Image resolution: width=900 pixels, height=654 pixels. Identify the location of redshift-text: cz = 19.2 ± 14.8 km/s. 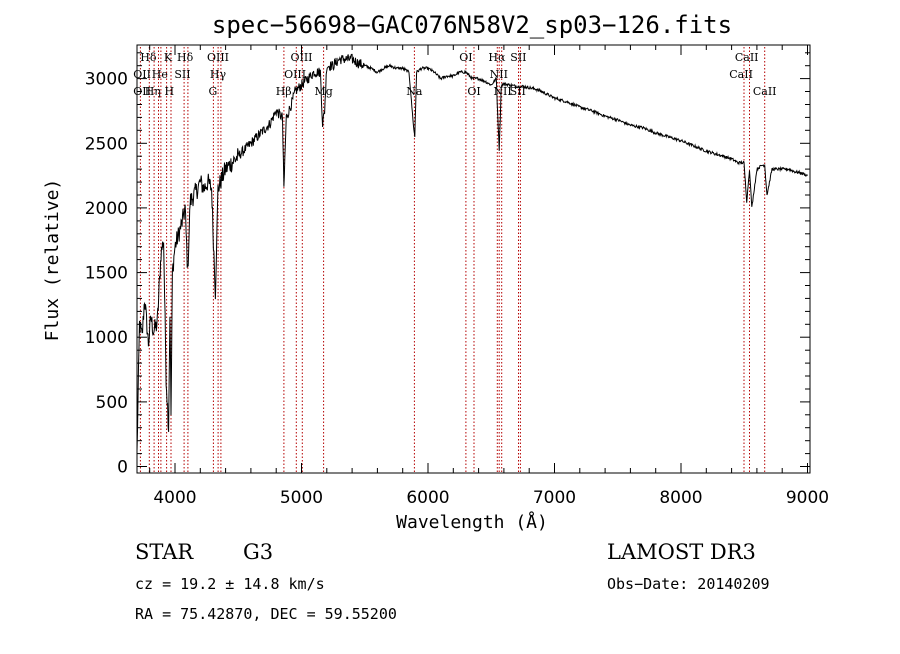
(230, 584).